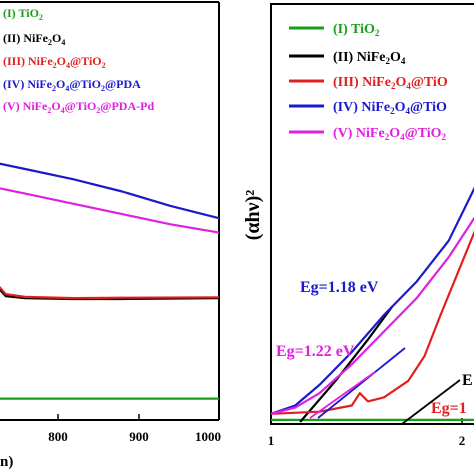 This screenshot has width=474, height=474. I want to click on fit-line-magenta, so click(342, 395).